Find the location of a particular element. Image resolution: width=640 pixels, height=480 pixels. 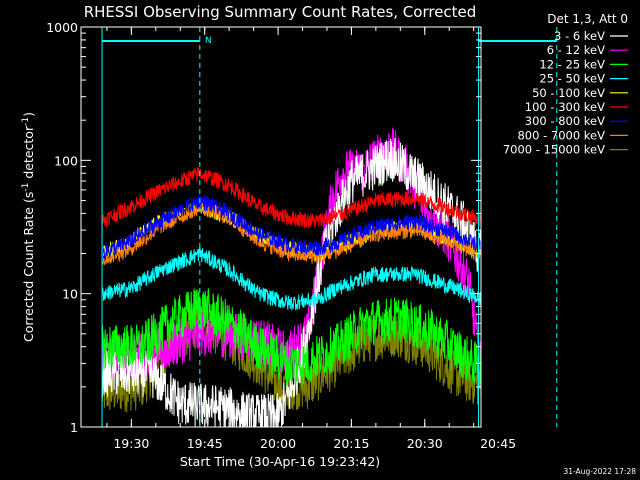

x-tick-label: 20:30 is located at coordinates (425, 443).